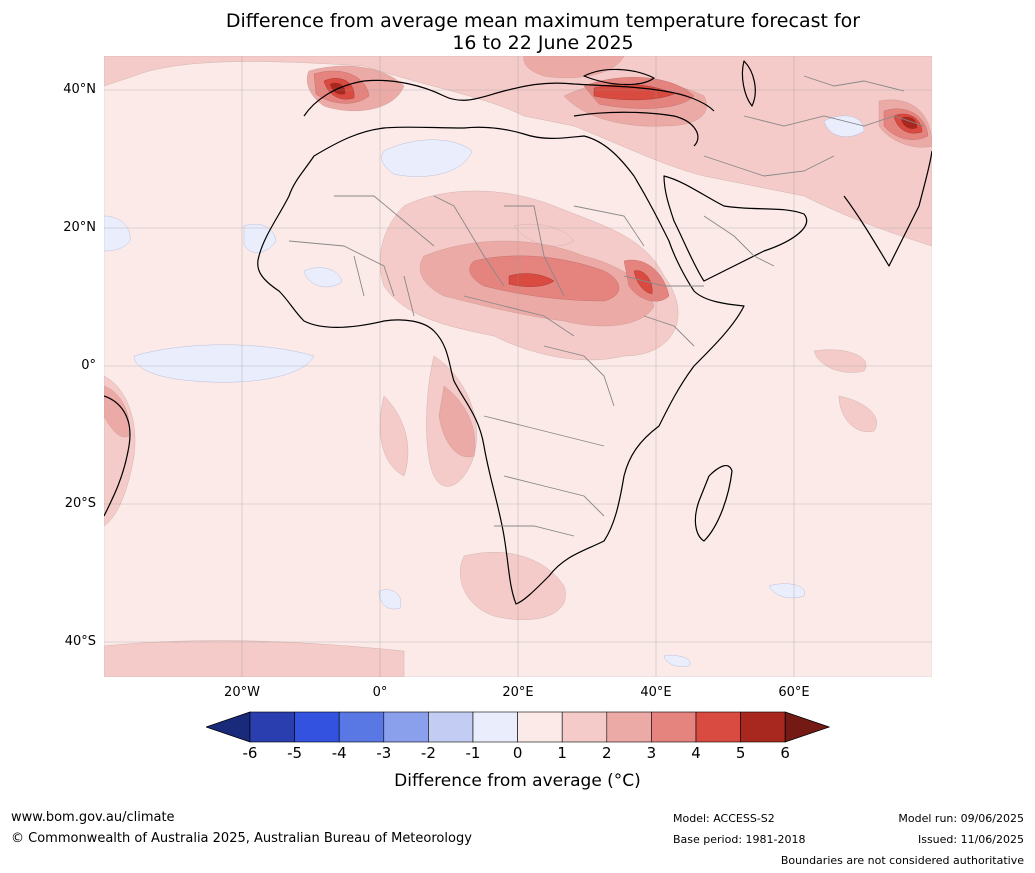 The height and width of the screenshot is (873, 1035). Describe the element at coordinates (517, 753) in the screenshot. I see `colorbar-tick-label: 0` at that location.